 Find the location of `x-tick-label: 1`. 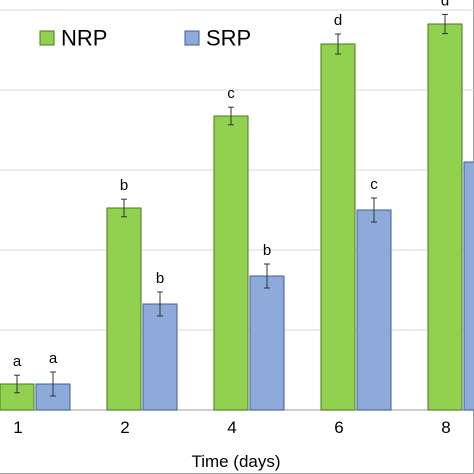

x-tick-label: 1 is located at coordinates (17, 427).